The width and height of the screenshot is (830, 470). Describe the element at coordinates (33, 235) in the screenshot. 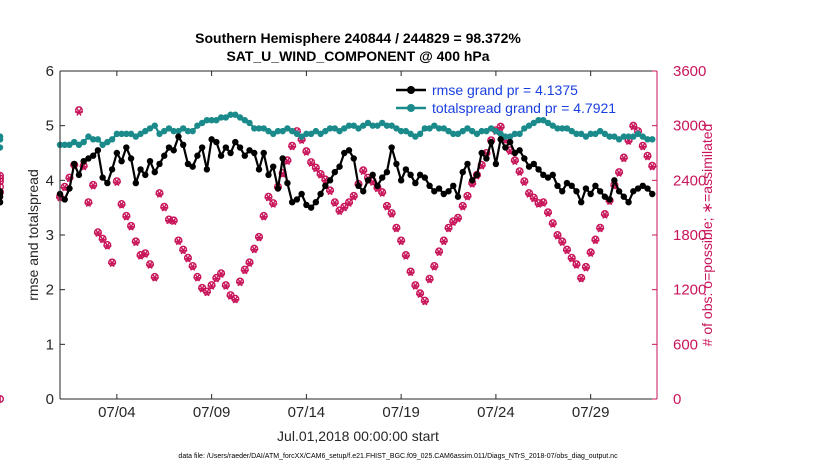

I see `y-axis-label: rmse and totalspread` at that location.